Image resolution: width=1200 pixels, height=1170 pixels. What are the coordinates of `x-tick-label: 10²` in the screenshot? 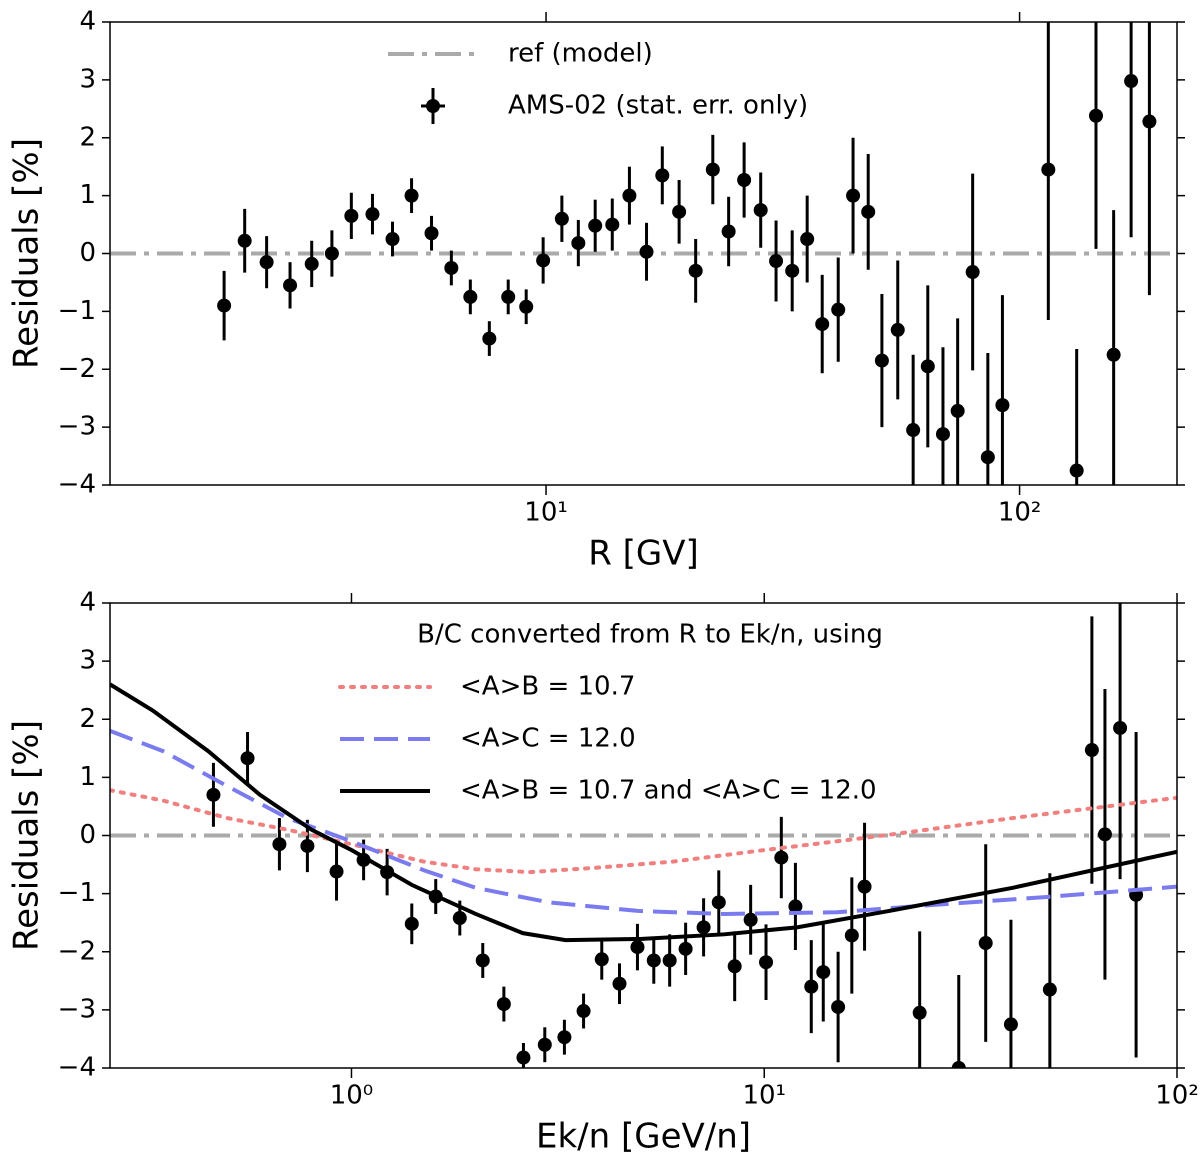 It's located at (1020, 513).